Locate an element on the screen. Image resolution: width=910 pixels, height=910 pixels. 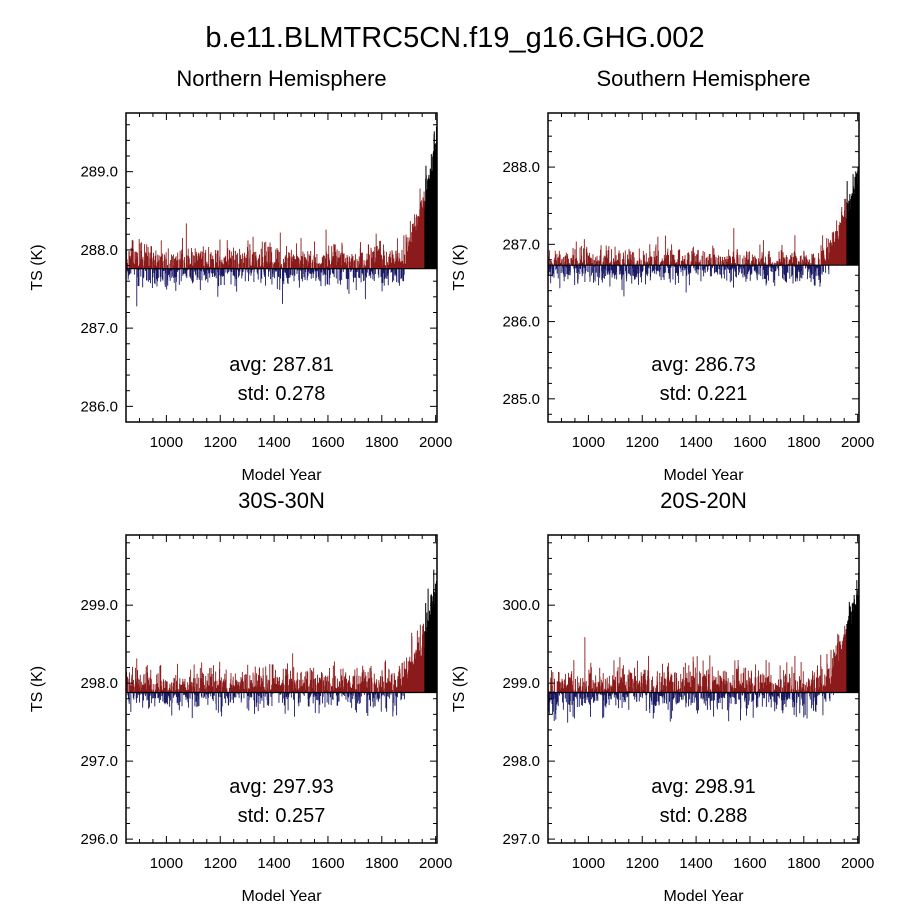
avg-annotation: avg: 287.81 is located at coordinates (281, 365).